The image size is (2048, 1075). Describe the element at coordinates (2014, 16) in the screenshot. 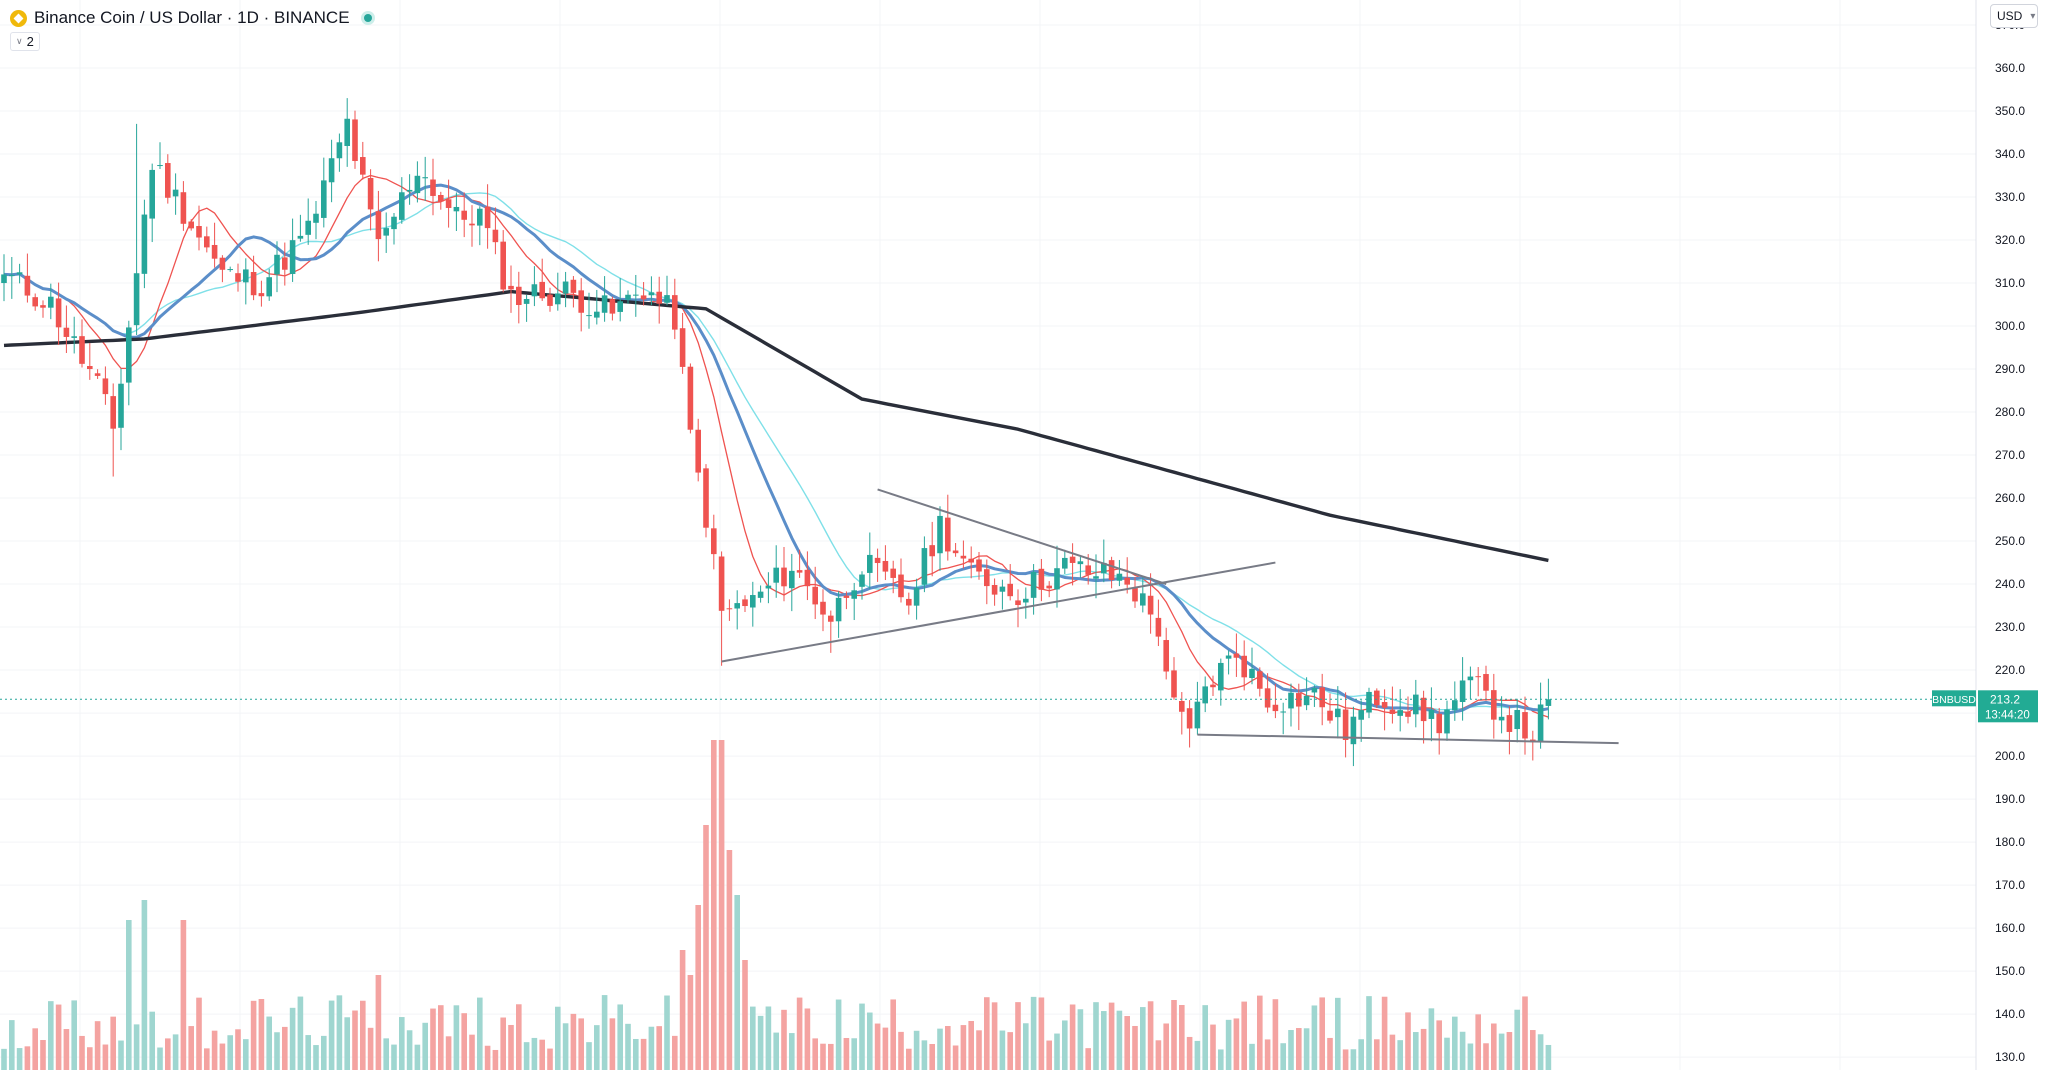

I see `currency-selector: USD ▾` at that location.